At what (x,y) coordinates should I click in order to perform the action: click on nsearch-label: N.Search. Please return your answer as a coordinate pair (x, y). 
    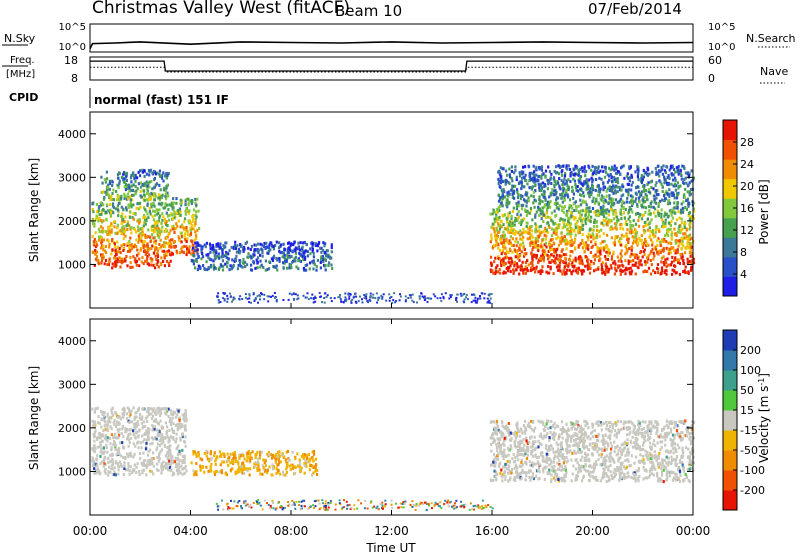
    Looking at the image, I should click on (771, 38).